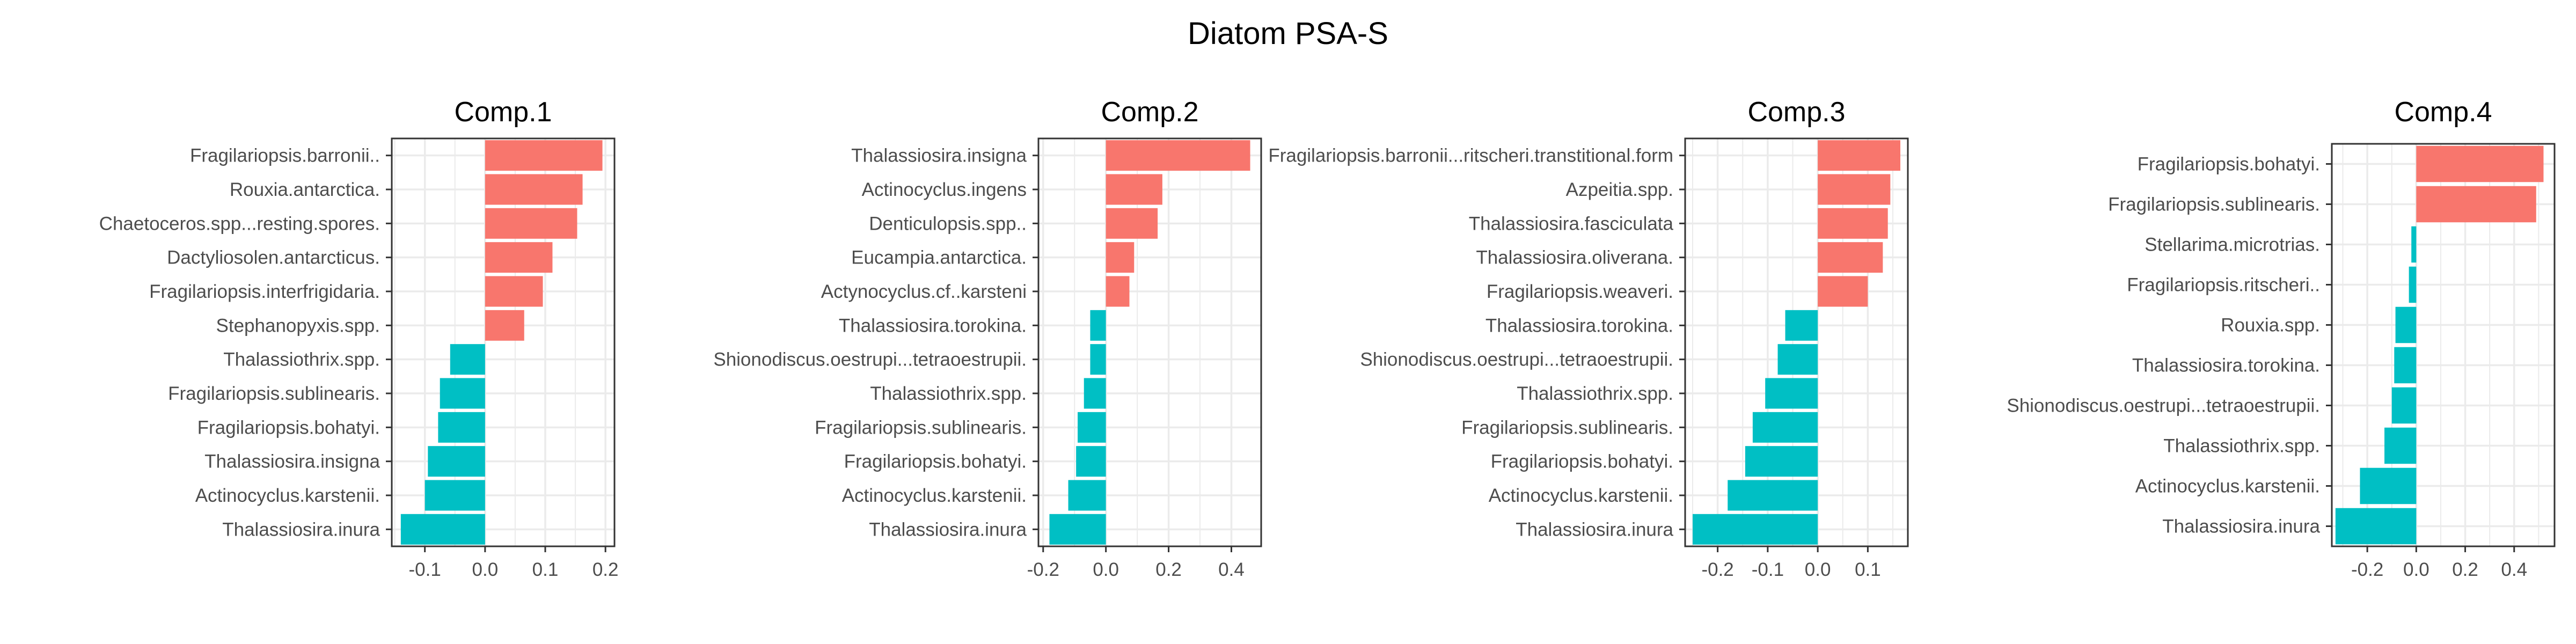  What do you see at coordinates (1574, 257) in the screenshot?
I see `category-label: Thalassiosira.oliverana.` at bounding box center [1574, 257].